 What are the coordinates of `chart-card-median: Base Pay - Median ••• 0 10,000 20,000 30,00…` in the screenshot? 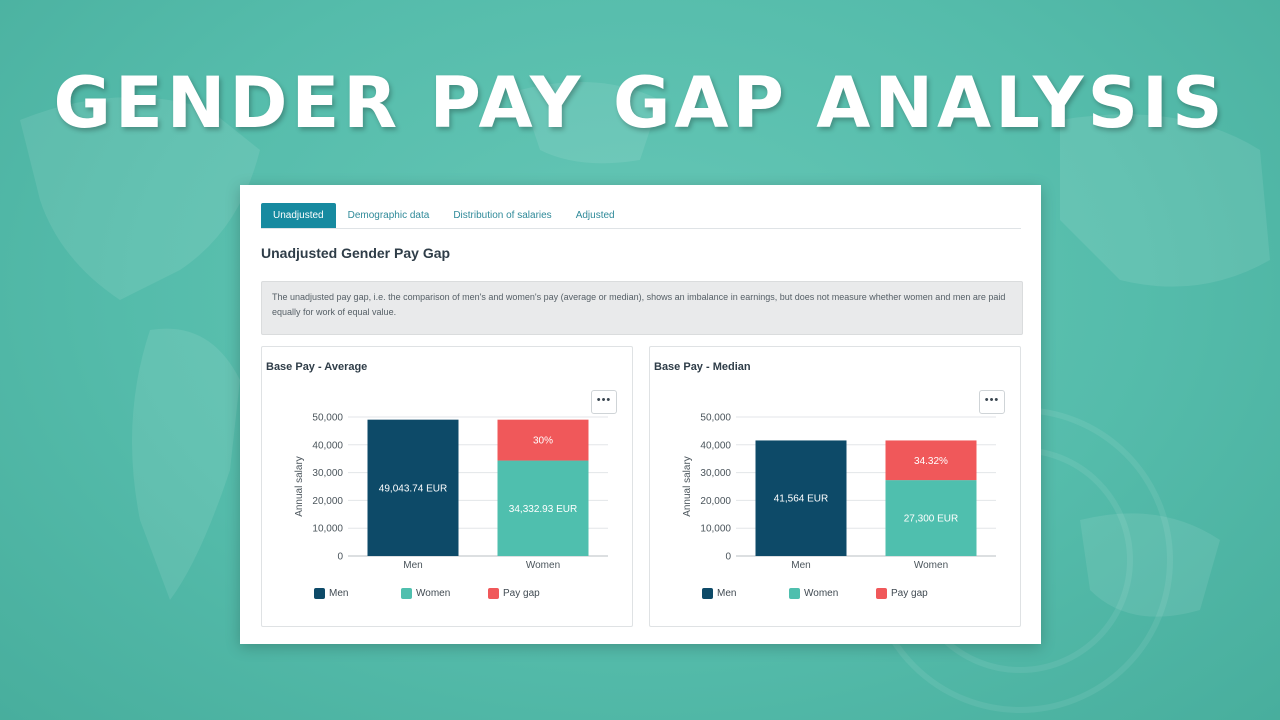 It's located at (835, 486).